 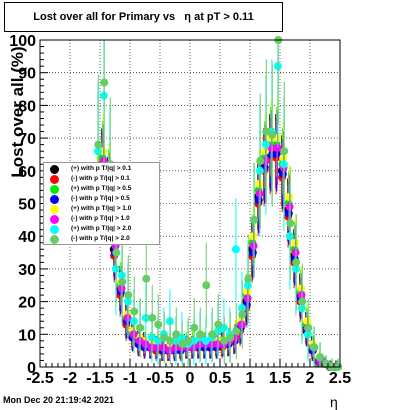 I want to click on y-tick-label: 10, so click(x=27, y=335).